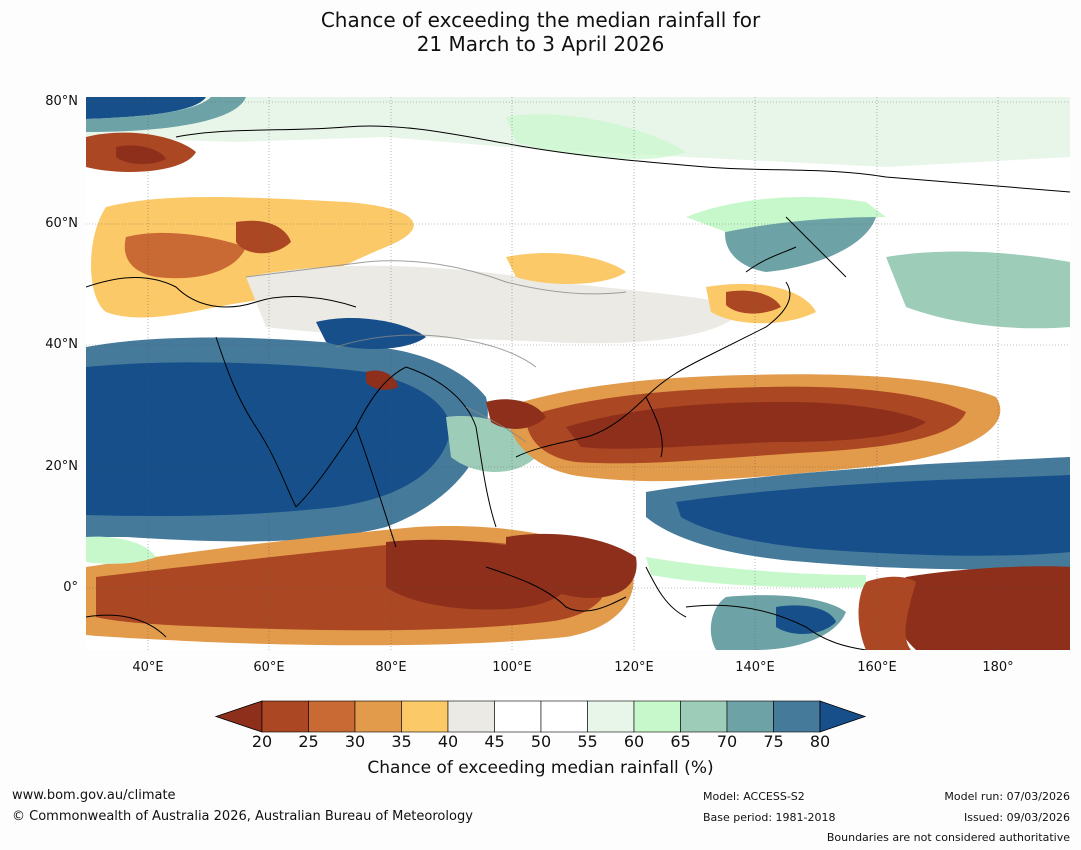  I want to click on colorbar-tick-label: 65, so click(680, 741).